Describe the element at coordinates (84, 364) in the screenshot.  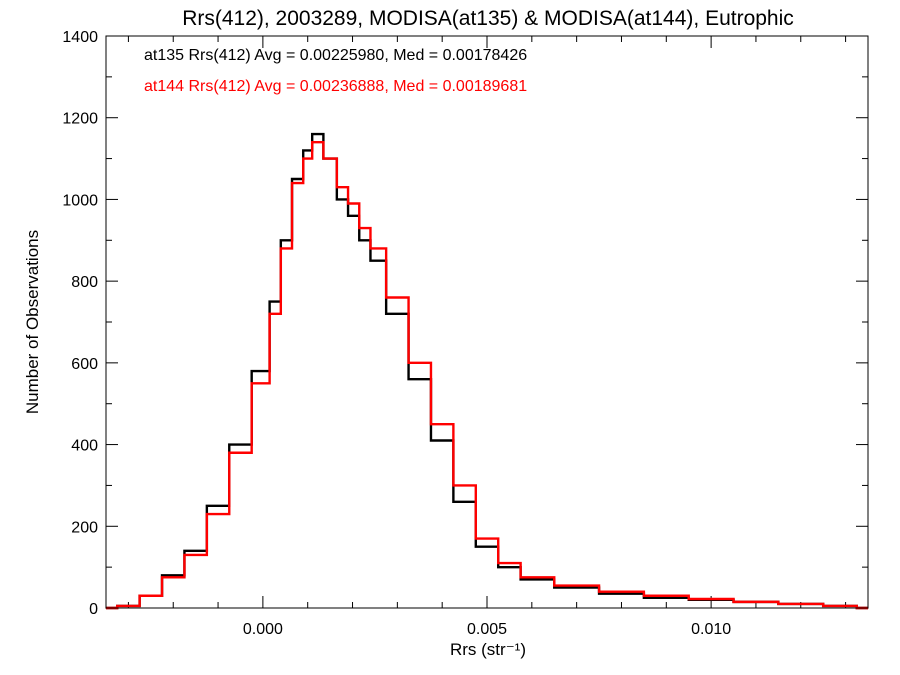
I see `y-tick-label: 600` at that location.